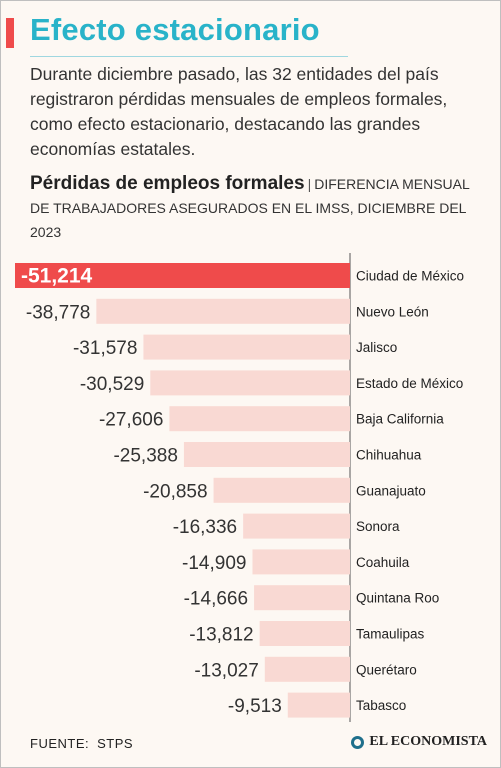 Image resolution: width=501 pixels, height=768 pixels. I want to click on category-label-12: Tabasco, so click(381, 705).